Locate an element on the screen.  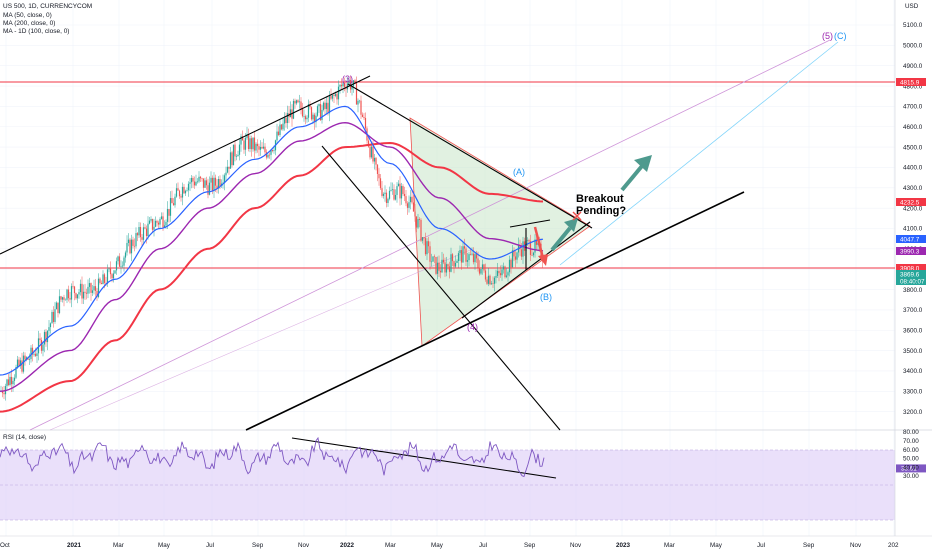
time-tick-label: 2023 is located at coordinates (623, 545).